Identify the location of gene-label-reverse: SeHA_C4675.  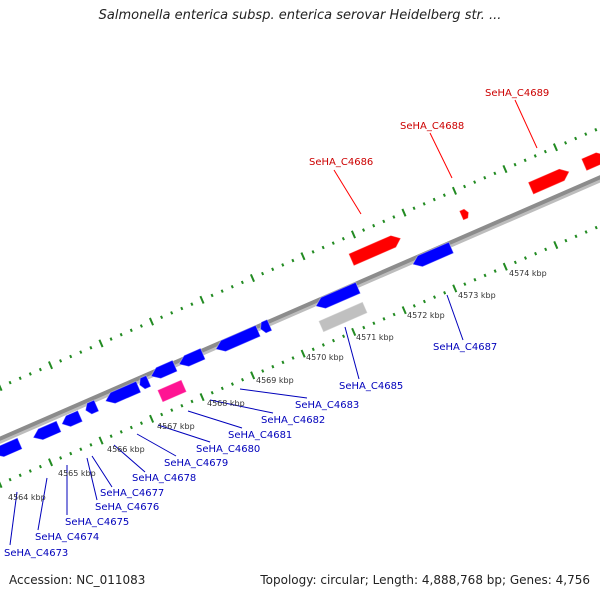
(97, 522).